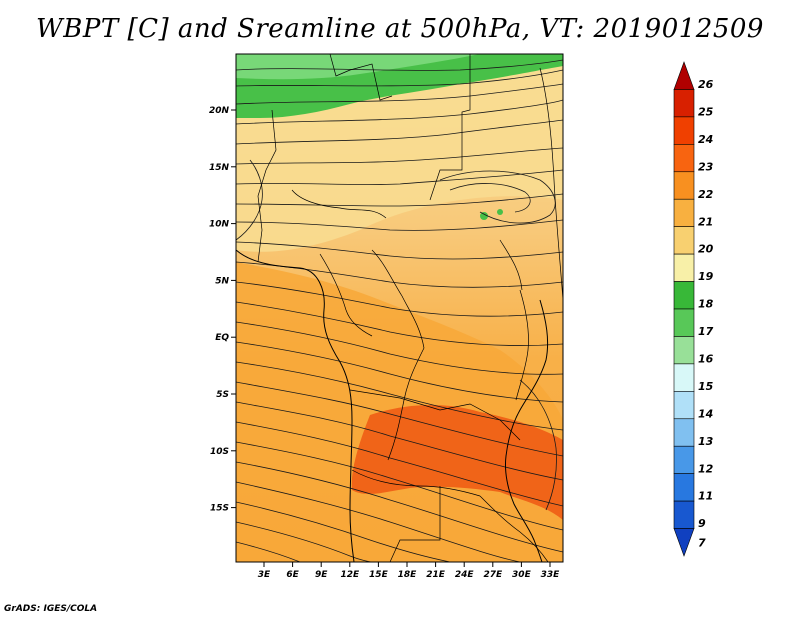  Describe the element at coordinates (321, 575) in the screenshot. I see `lon-label: 9E` at that location.